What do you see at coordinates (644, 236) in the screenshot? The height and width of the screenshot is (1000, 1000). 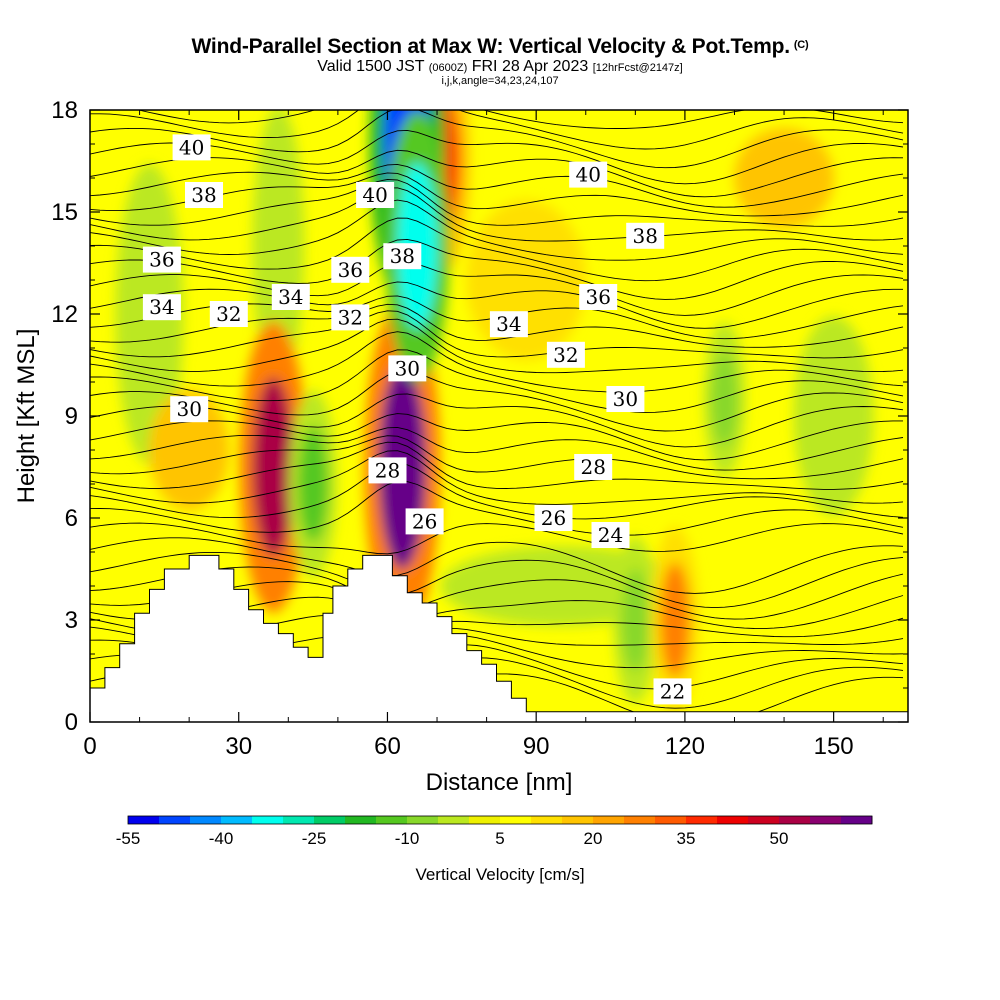 I see `svg-text: 38` at bounding box center [644, 236].